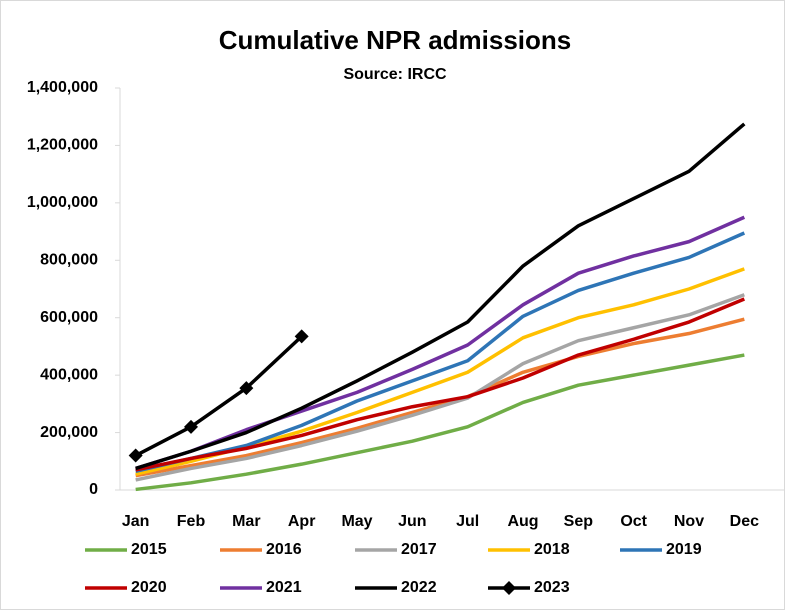  Describe the element at coordinates (218, 396) in the screenshot. I see `series-line` at that location.